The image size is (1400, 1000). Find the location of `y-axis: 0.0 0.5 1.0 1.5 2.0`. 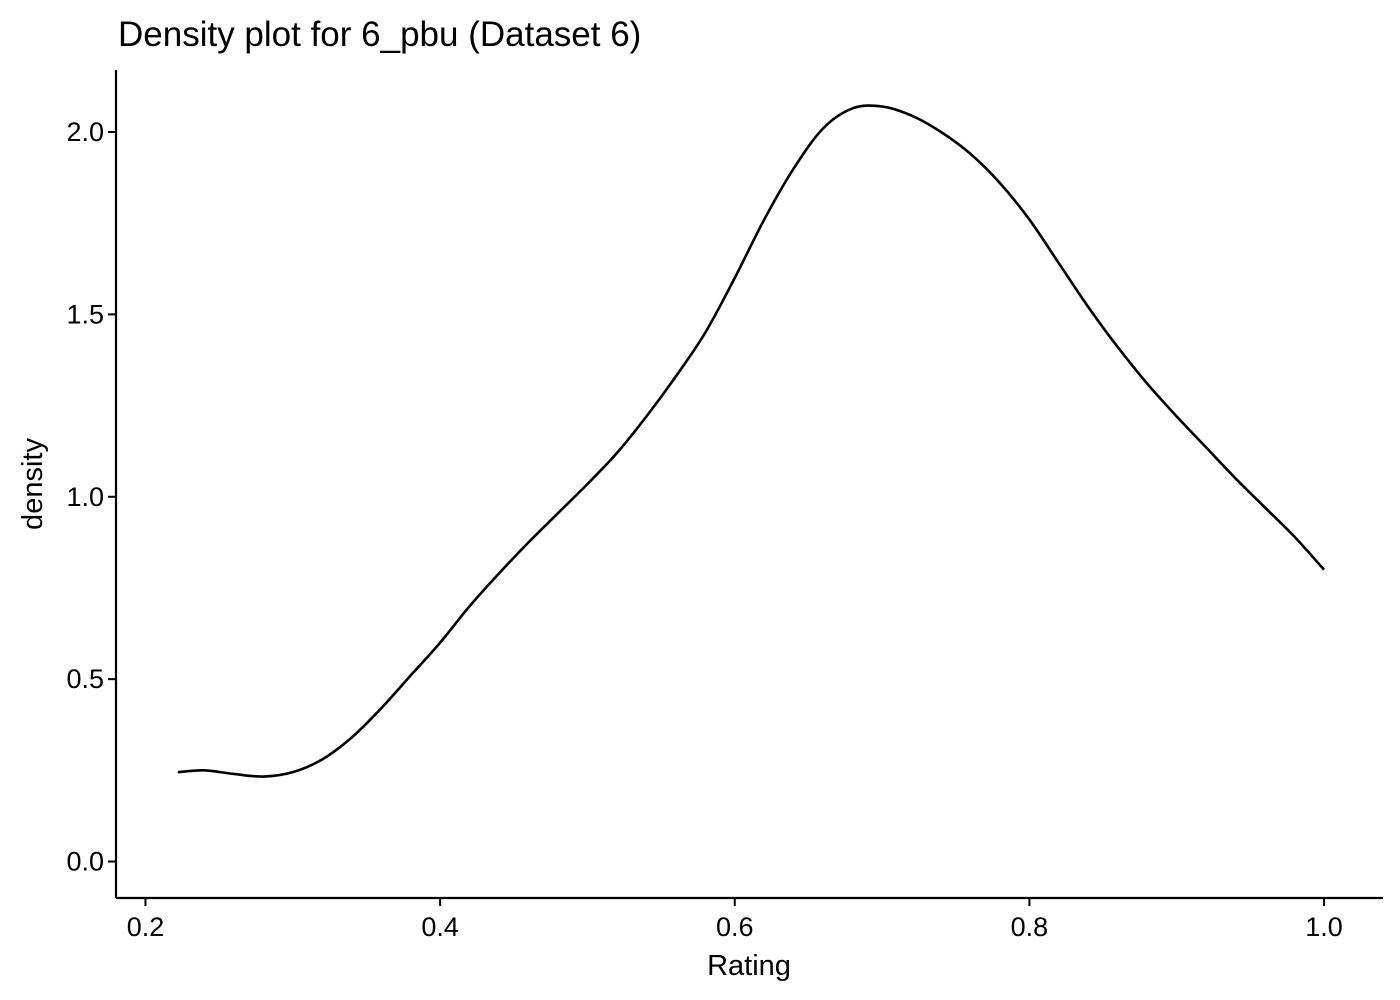

y-axis: 0.0 0.5 1.0 1.5 2.0 is located at coordinates (92, 484).